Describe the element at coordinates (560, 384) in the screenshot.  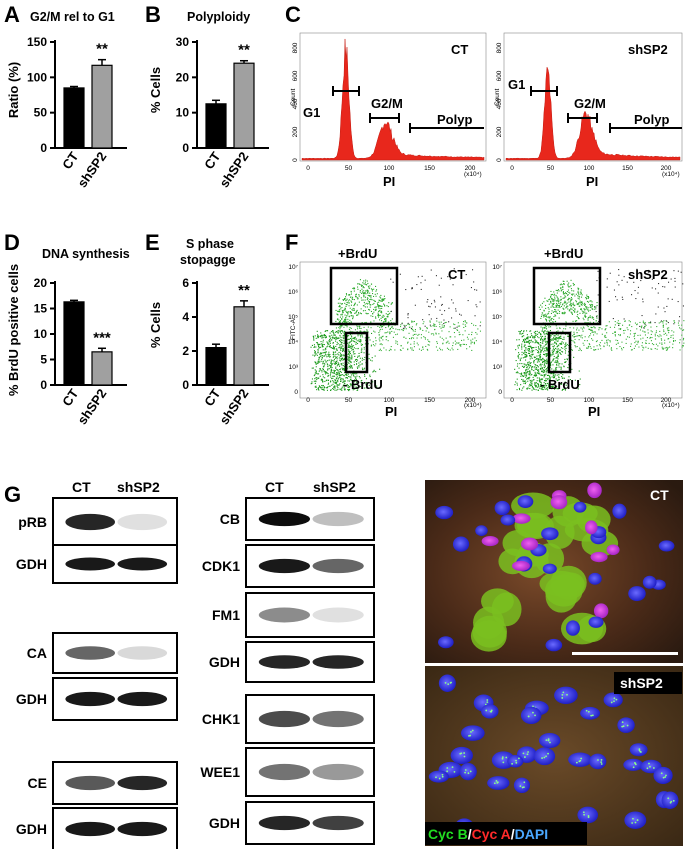
I see `minus-brdu-label-sh: - BrdU` at that location.